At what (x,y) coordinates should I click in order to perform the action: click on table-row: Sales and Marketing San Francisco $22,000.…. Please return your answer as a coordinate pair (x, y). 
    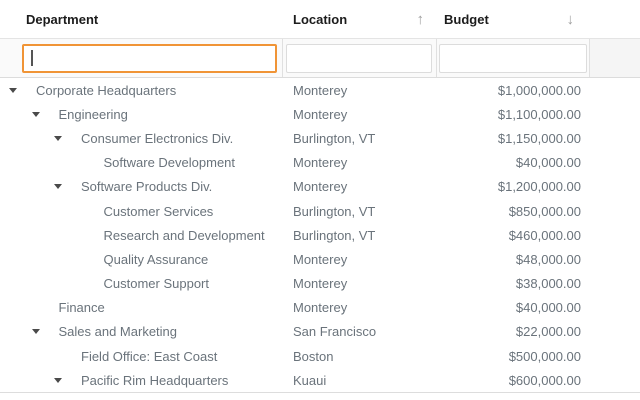
    Looking at the image, I should click on (320, 332).